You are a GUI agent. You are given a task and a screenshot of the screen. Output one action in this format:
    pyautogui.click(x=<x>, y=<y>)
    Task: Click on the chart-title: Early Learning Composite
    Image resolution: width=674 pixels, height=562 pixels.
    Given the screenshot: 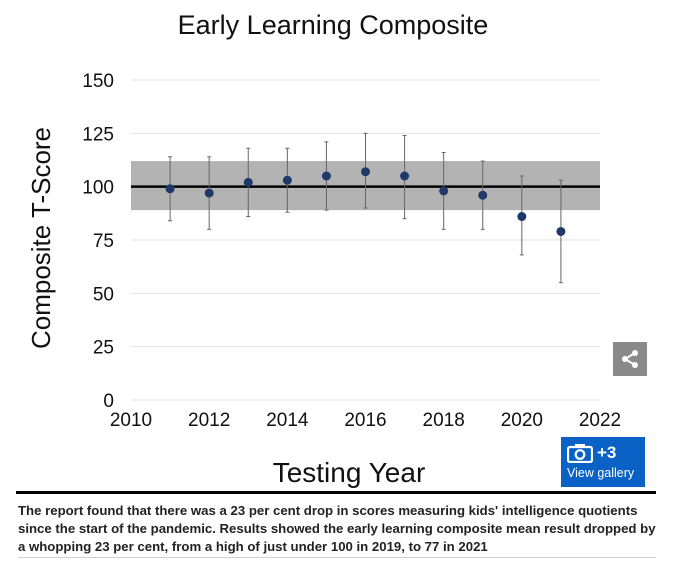 What is the action you would take?
    pyautogui.click(x=333, y=25)
    